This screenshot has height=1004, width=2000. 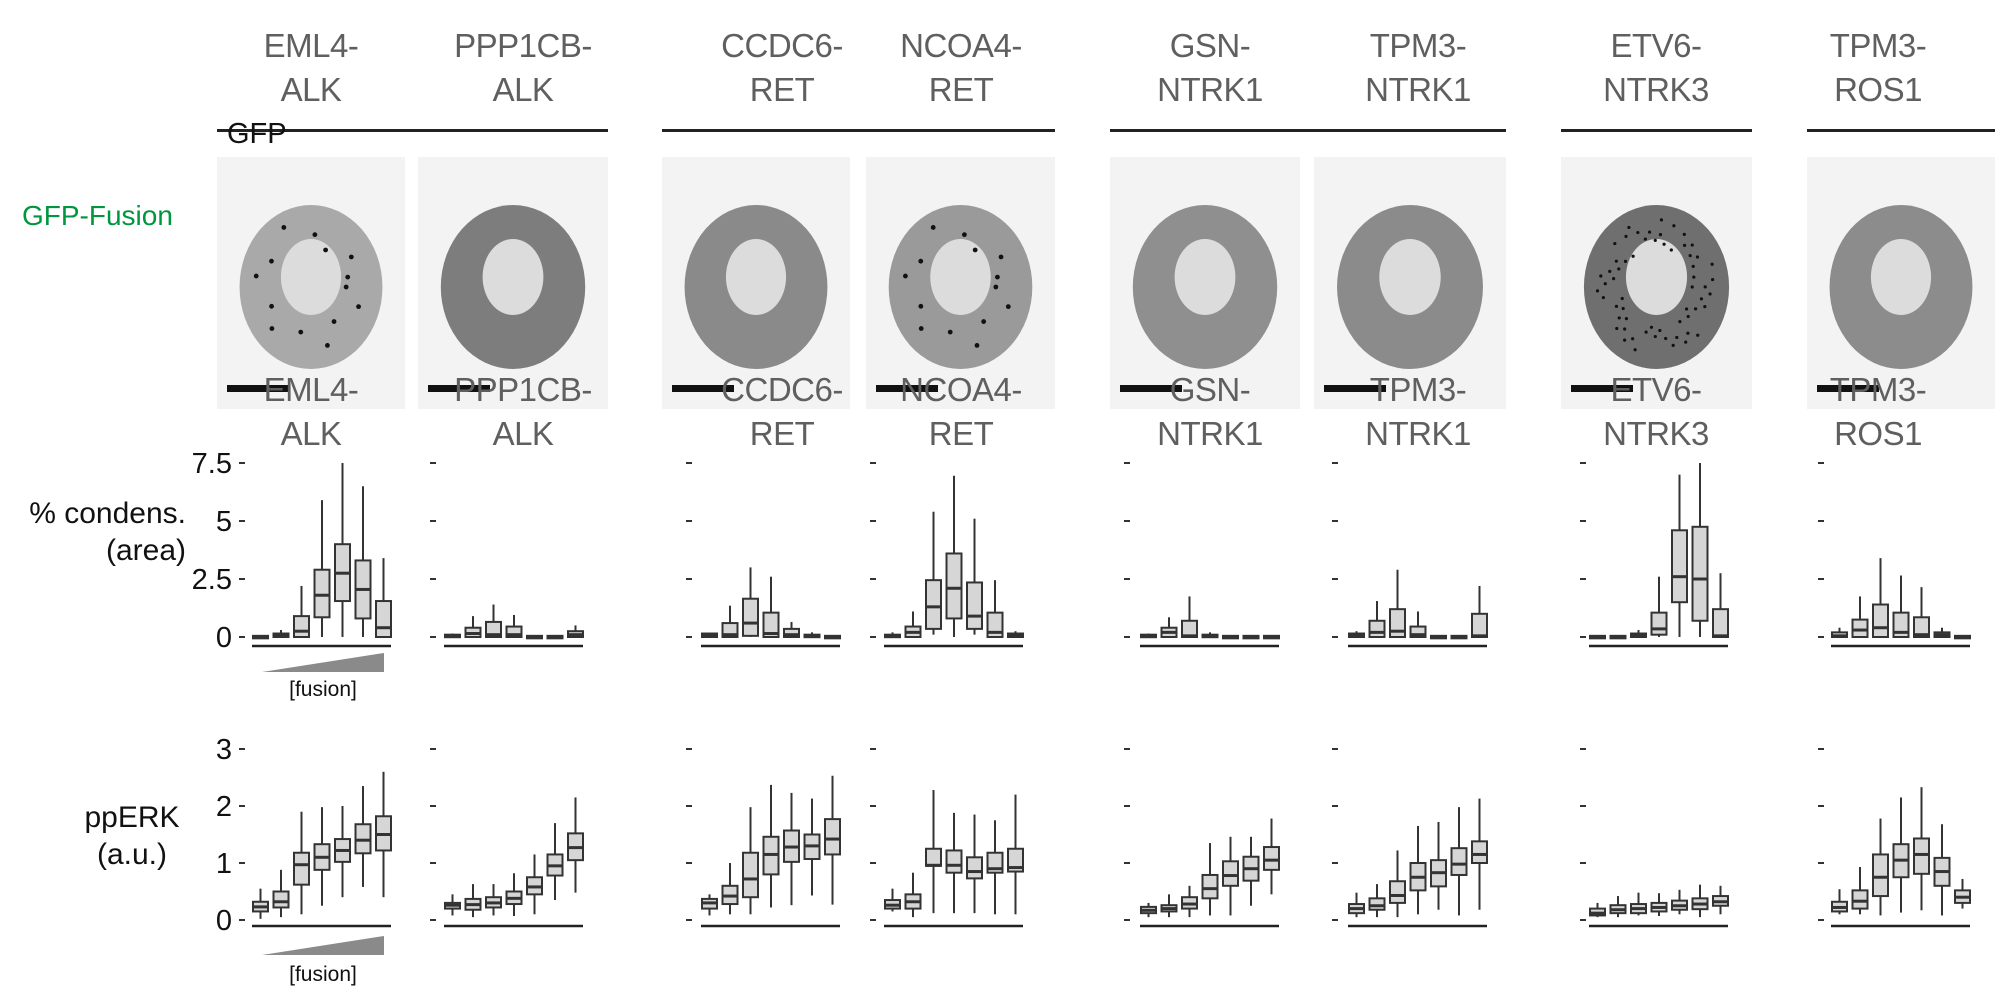 What do you see at coordinates (311, 412) in the screenshot?
I see `plot-header-label-0: EML4- ALK` at bounding box center [311, 412].